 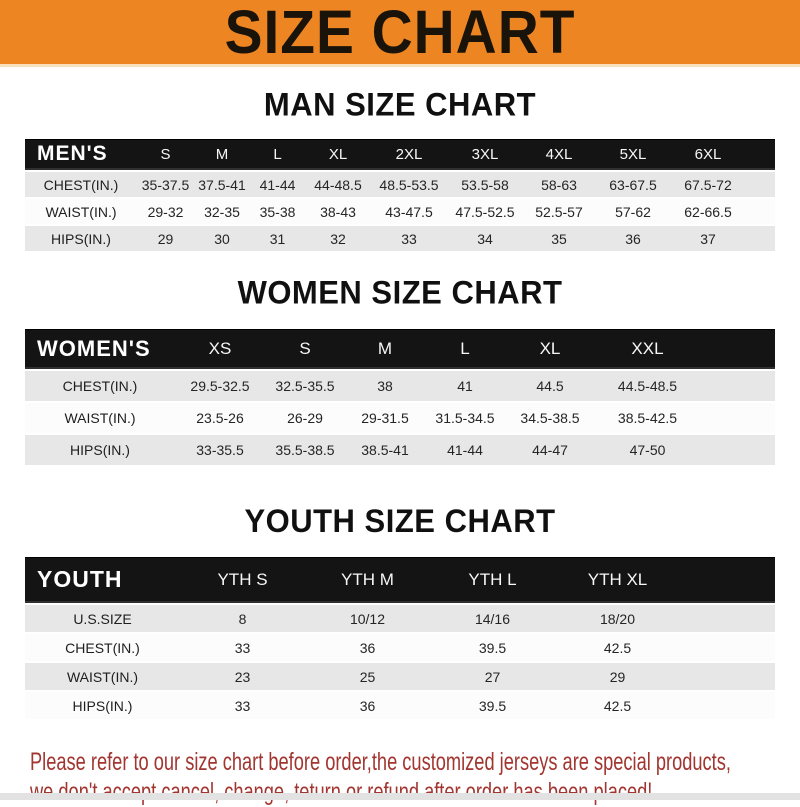 I want to click on table-label-cell: YOUTH, so click(x=102, y=580).